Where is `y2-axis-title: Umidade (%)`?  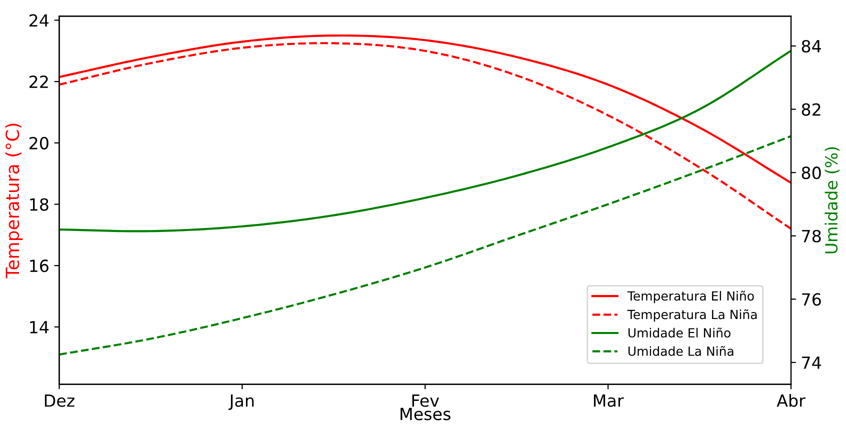
y2-axis-title: Umidade (%) is located at coordinates (832, 200).